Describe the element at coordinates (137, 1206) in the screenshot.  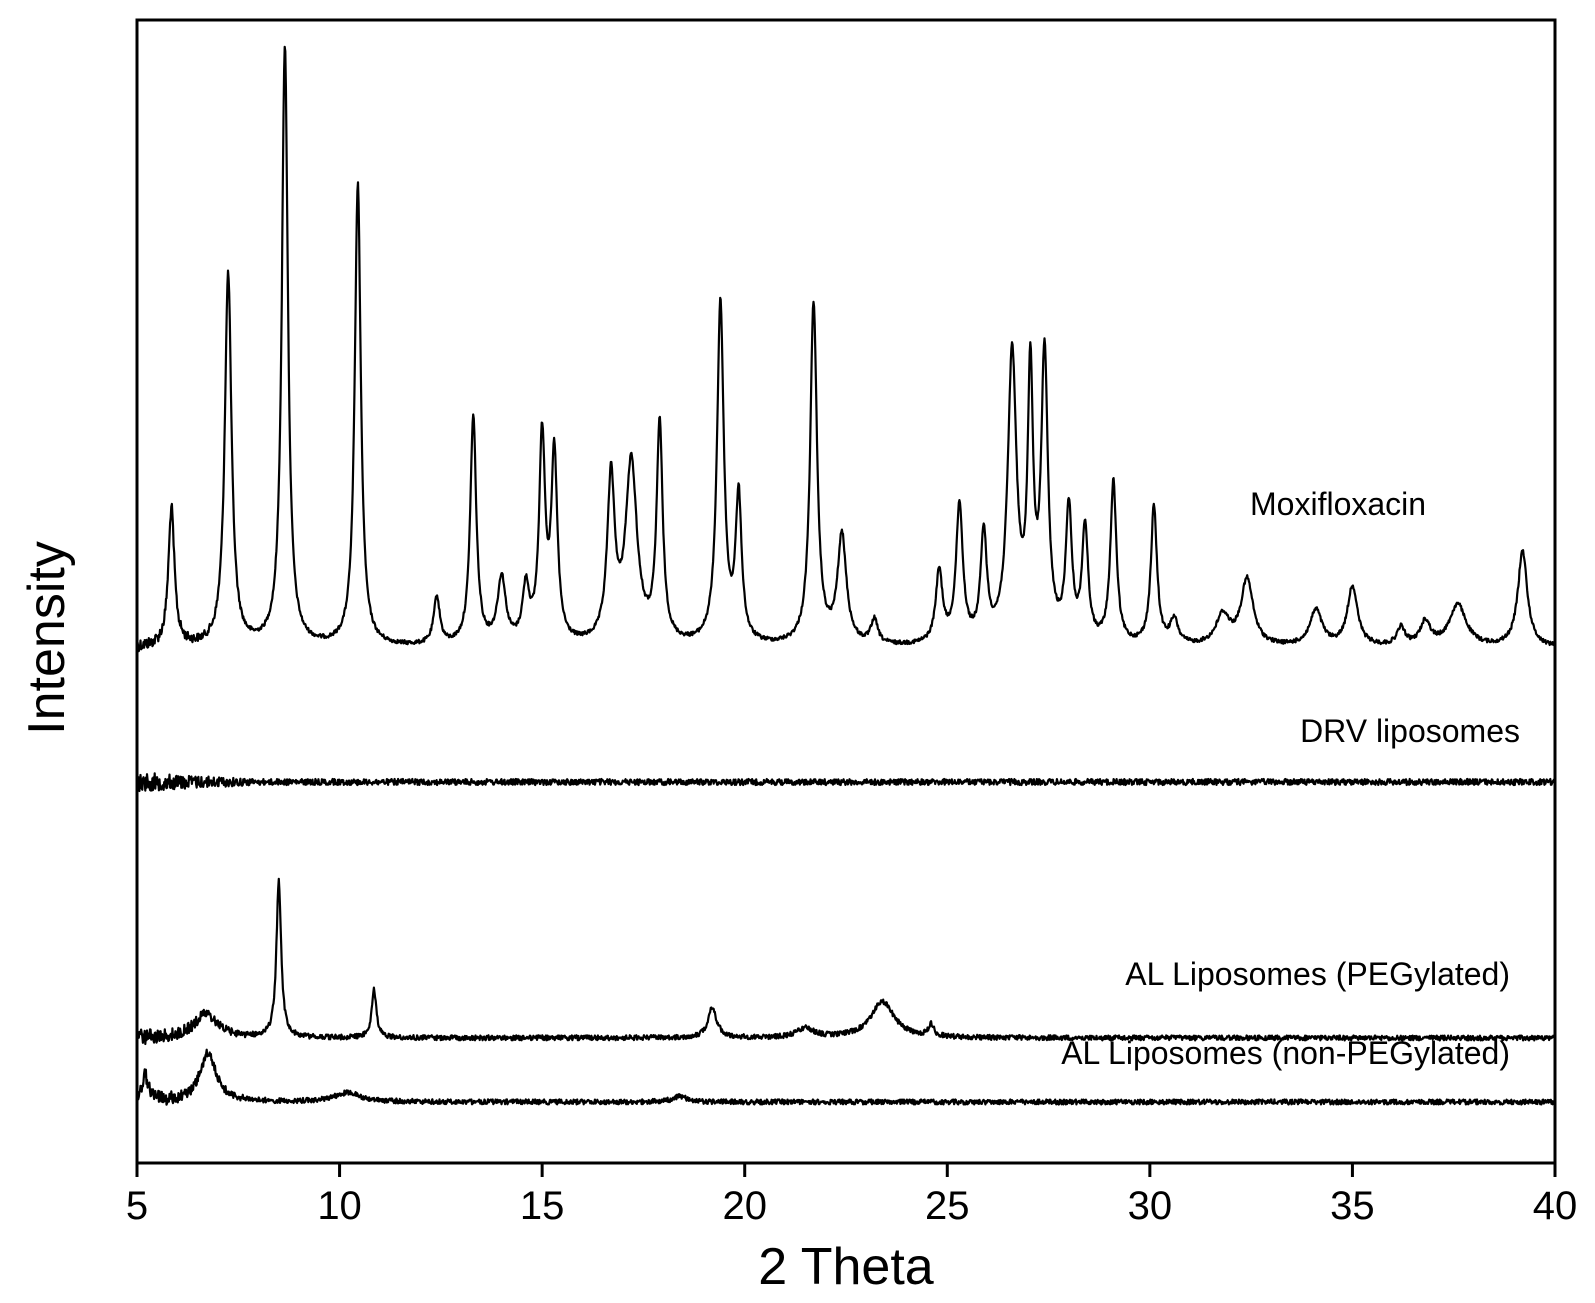
I see `x-tick-label: 5` at that location.